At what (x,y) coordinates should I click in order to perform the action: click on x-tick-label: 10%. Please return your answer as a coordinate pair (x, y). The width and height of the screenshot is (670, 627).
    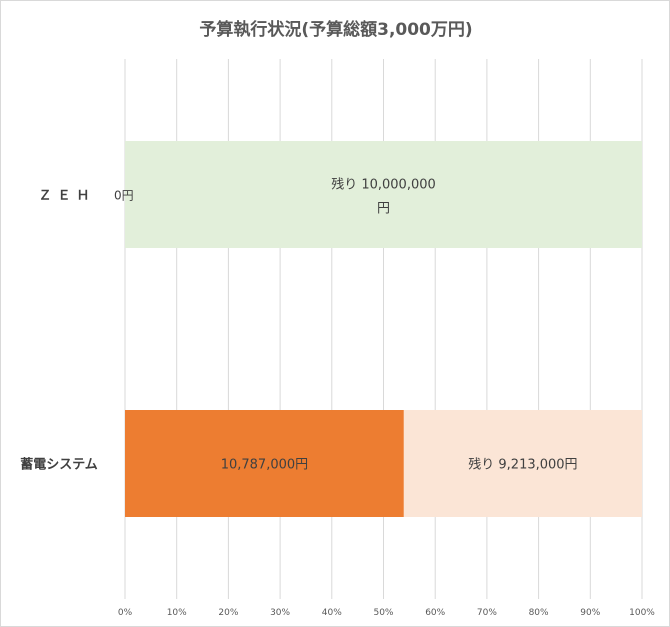
    Looking at the image, I should click on (177, 613).